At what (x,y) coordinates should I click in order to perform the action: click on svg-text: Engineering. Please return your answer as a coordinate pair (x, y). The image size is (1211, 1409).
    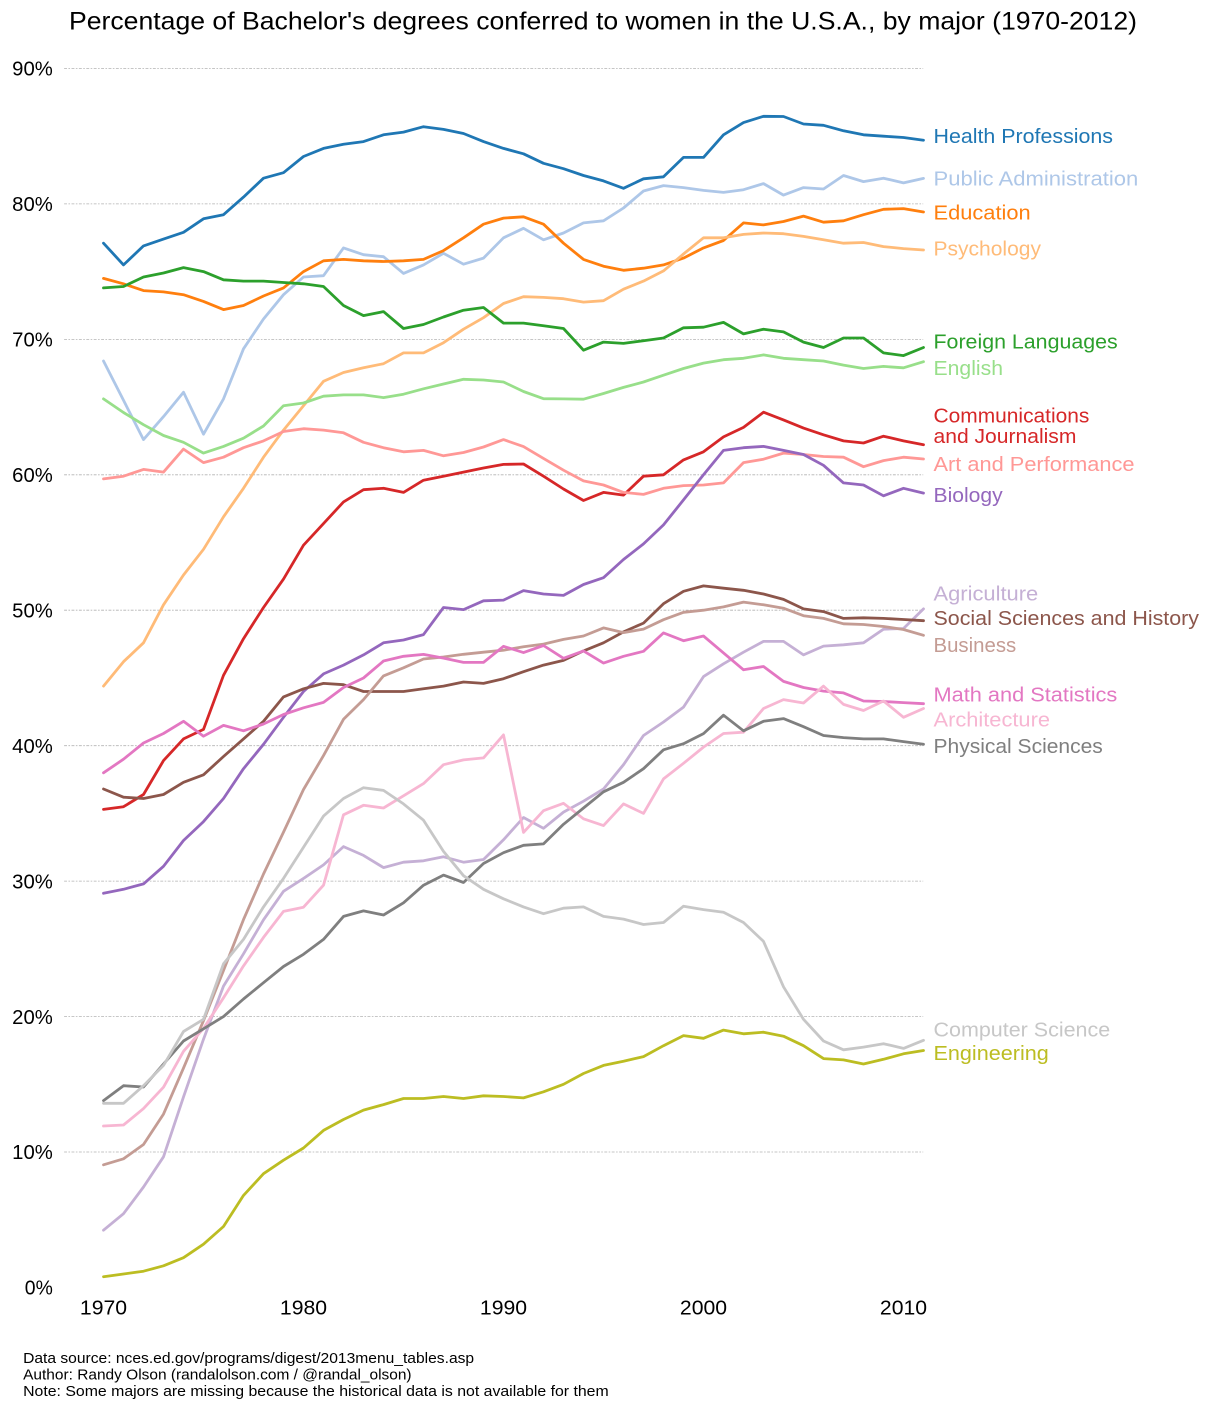
    Looking at the image, I should click on (991, 1054).